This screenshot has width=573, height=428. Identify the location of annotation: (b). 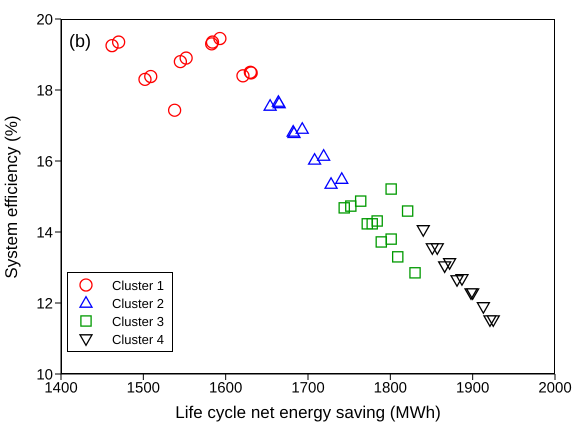
(80, 41).